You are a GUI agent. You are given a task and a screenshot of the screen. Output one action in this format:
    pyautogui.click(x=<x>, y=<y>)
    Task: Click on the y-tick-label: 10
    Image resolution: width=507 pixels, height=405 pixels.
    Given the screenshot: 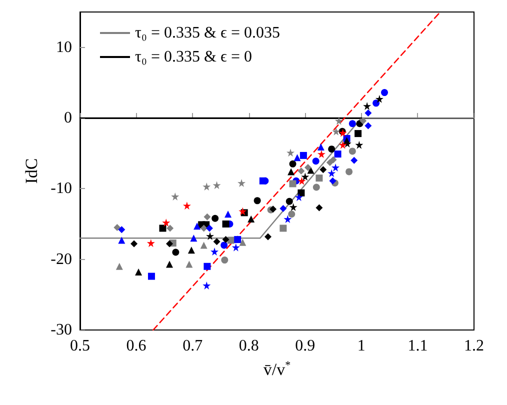 What is the action you would take?
    pyautogui.click(x=64, y=47)
    